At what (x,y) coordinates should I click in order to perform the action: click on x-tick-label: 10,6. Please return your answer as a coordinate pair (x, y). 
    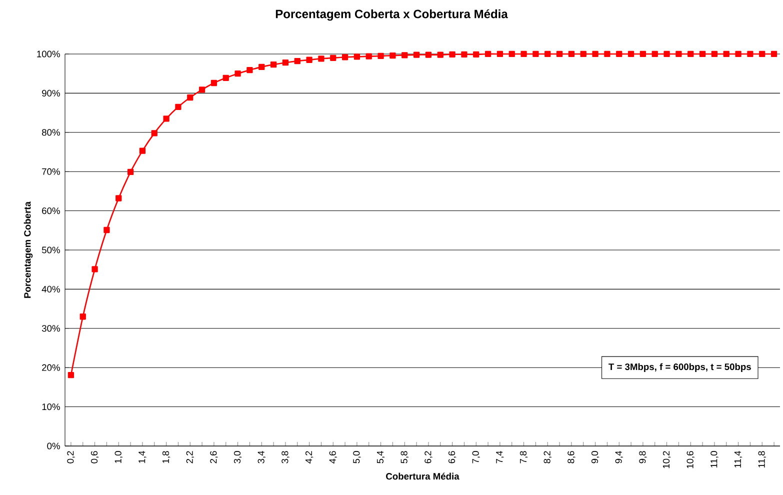
    Looking at the image, I should click on (690, 459).